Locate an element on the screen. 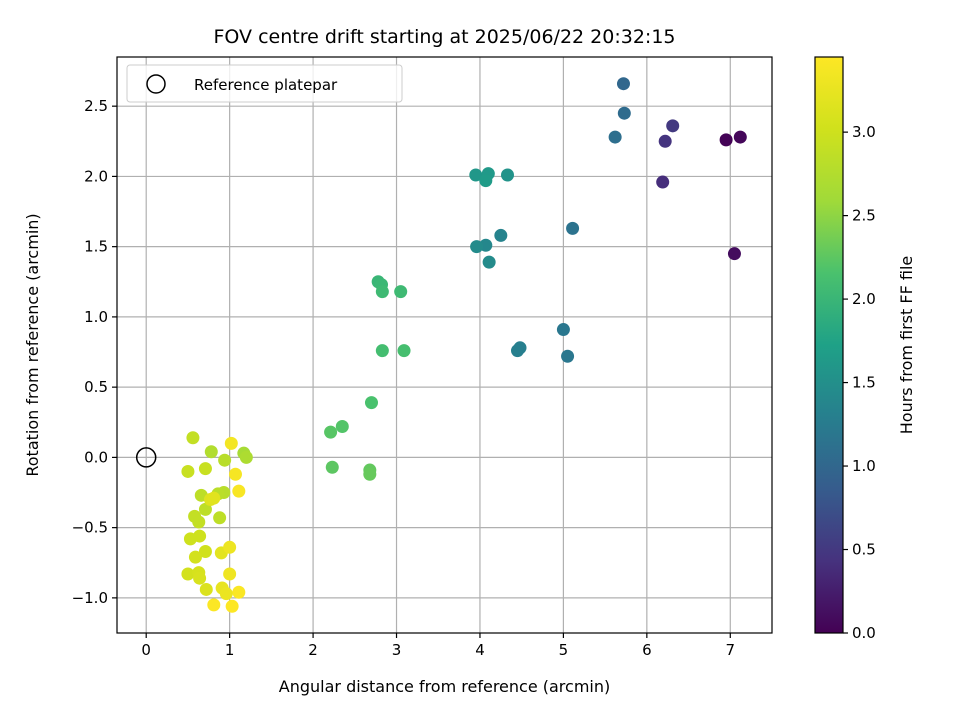 The image size is (960, 724). colorbar-tick-label: 3.0 is located at coordinates (864, 132).